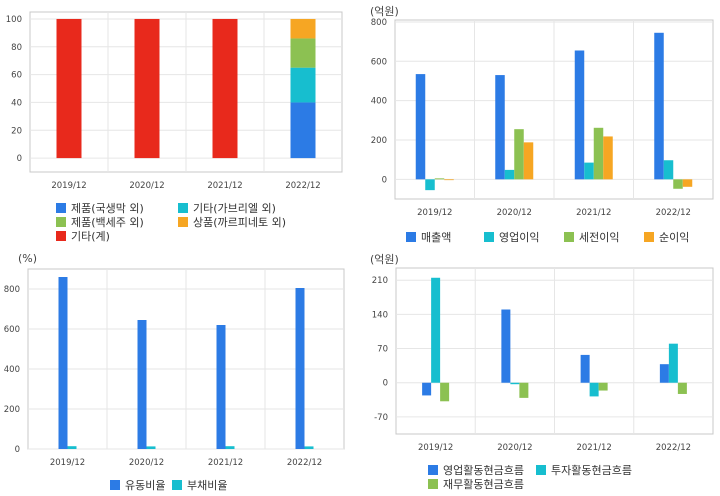 The image size is (720, 496). I want to click on legend-item: 영업활동현금흐름, so click(476, 470).